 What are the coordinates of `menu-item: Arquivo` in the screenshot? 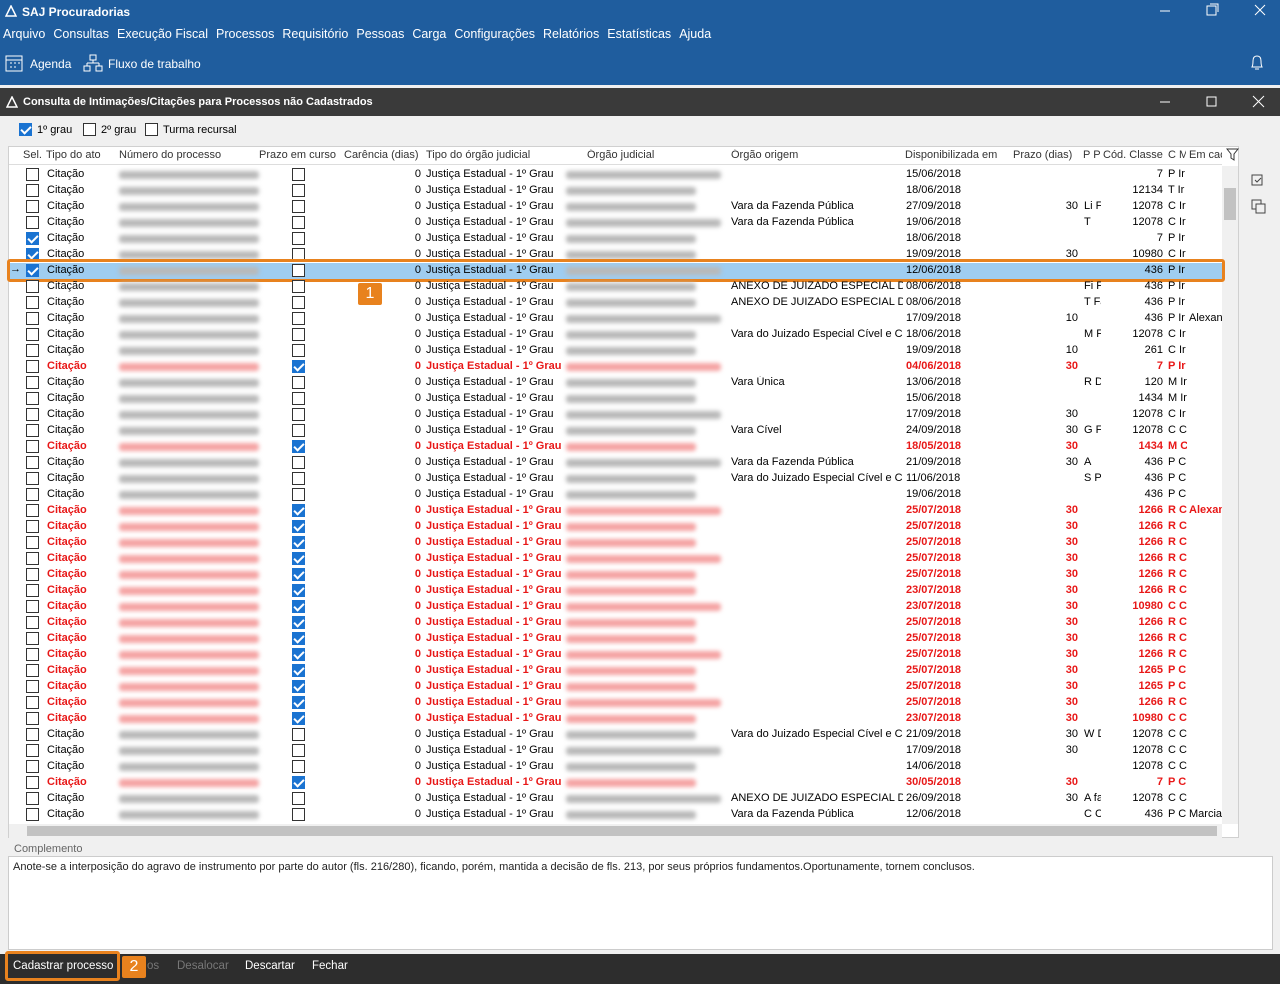 It's located at (24, 34).